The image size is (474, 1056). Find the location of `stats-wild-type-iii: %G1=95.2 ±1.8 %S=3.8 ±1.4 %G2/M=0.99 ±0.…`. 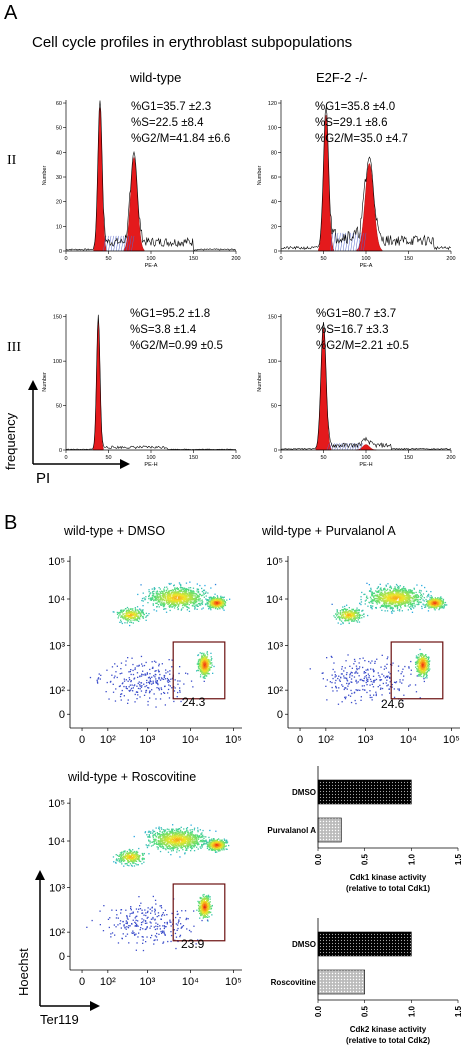

stats-wild-type-iii: %G1=95.2 ±1.8 %S=3.8 ±1.4 %G2/M=0.99 ±0.… is located at coordinates (176, 330).